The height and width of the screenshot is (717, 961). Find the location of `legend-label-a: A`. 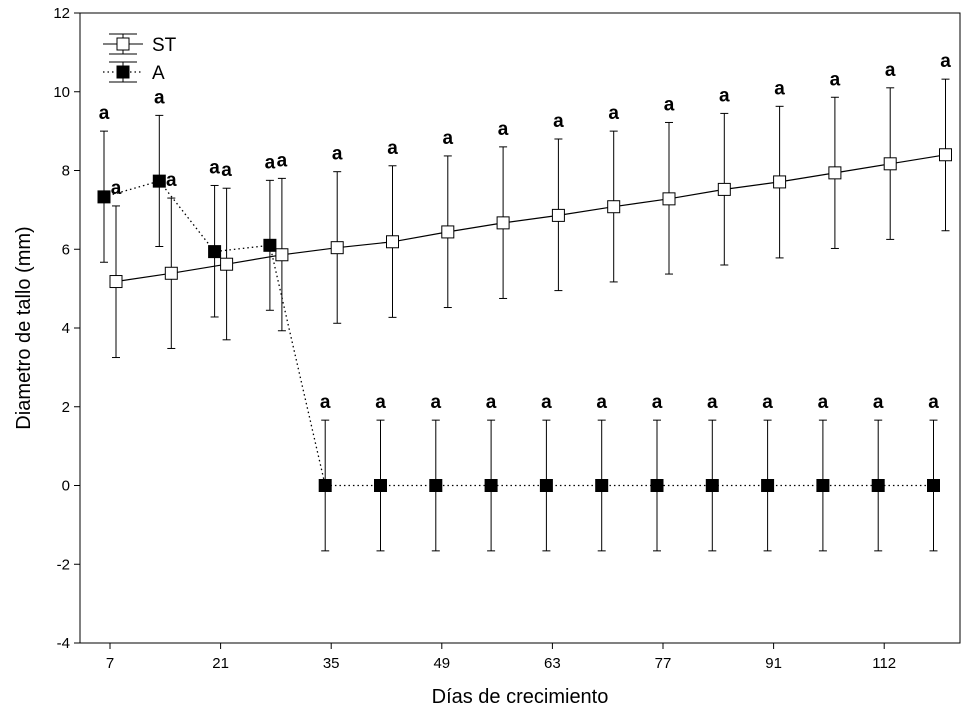

legend-label-a: A is located at coordinates (158, 73).